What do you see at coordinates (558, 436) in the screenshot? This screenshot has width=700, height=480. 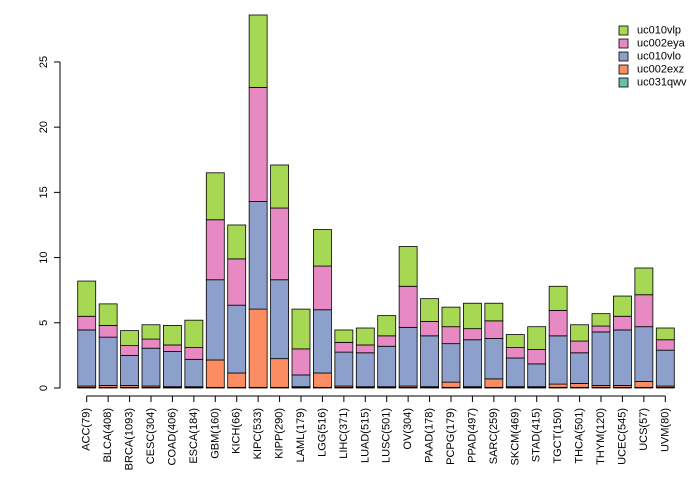 I see `x-tick-label: TGCT(150)` at bounding box center [558, 436].